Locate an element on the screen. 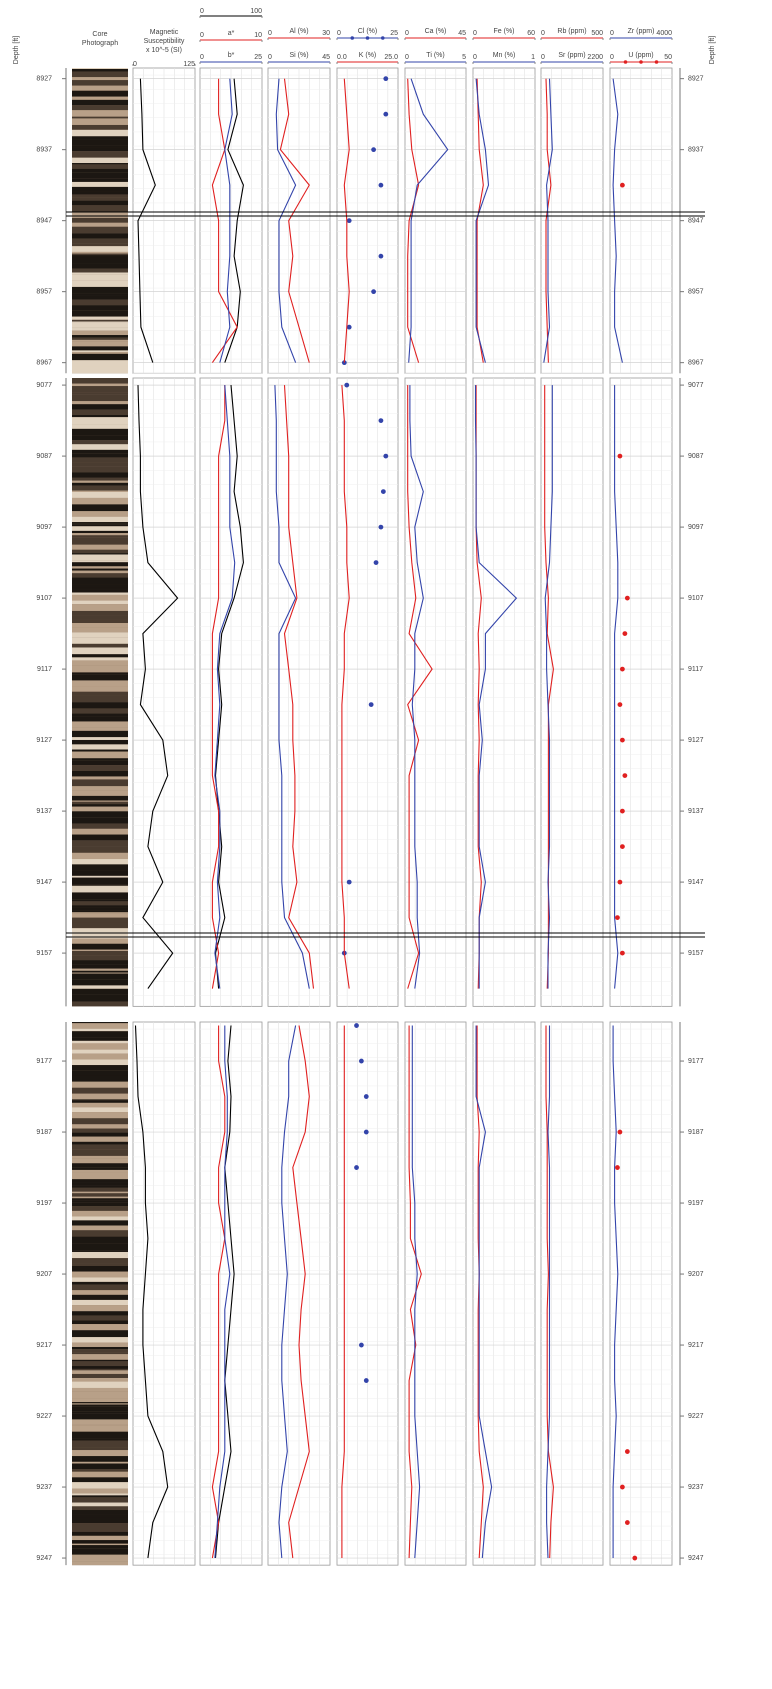 This screenshot has width=772, height=1689. track-title: Photograph is located at coordinates (100, 43).